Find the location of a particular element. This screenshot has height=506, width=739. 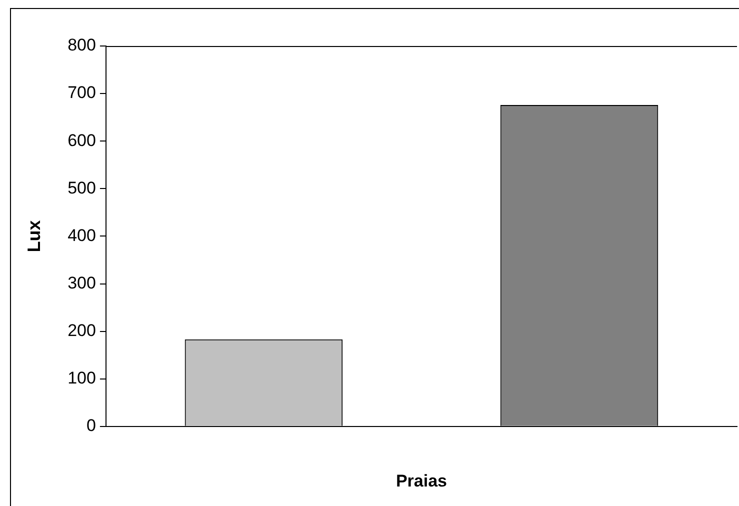

y-tick-label: 600 is located at coordinates (82, 140).